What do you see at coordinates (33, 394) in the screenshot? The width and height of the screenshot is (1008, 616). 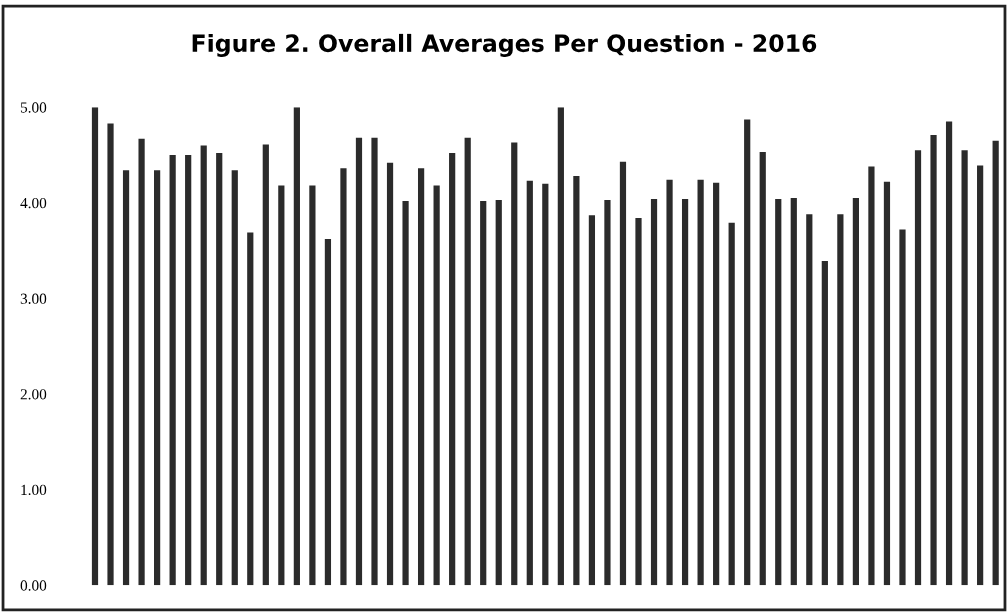 I see `y-tick-label: 2.00` at bounding box center [33, 394].